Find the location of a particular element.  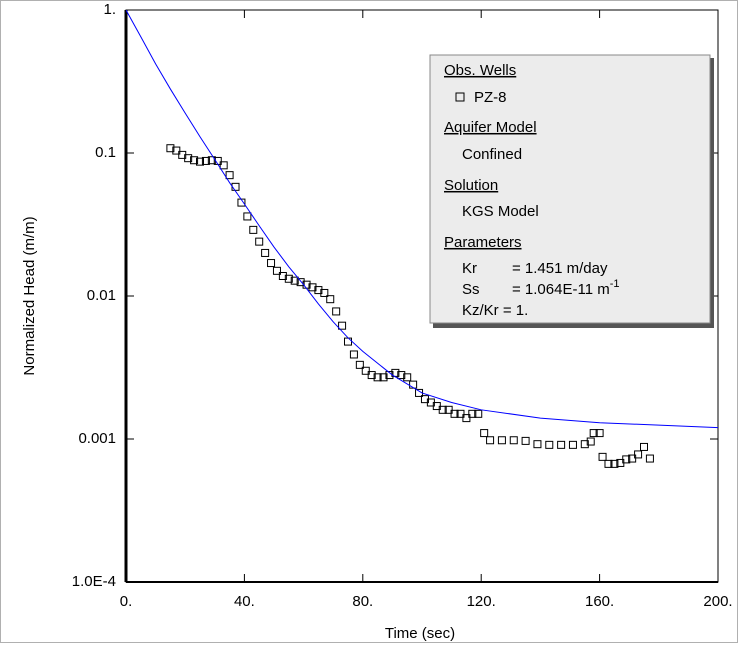

param-value: = 1.064E-11 m-1 is located at coordinates (565, 288).